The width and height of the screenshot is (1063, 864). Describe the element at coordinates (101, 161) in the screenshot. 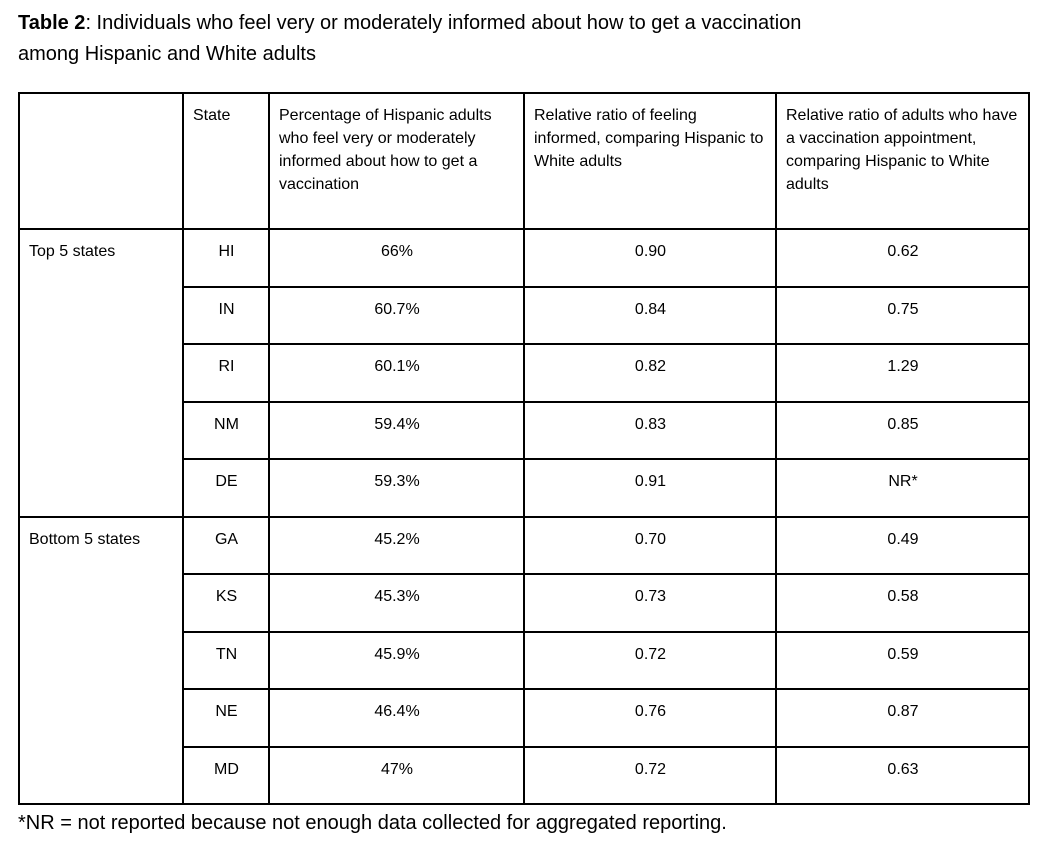

I see `column-header-group` at that location.